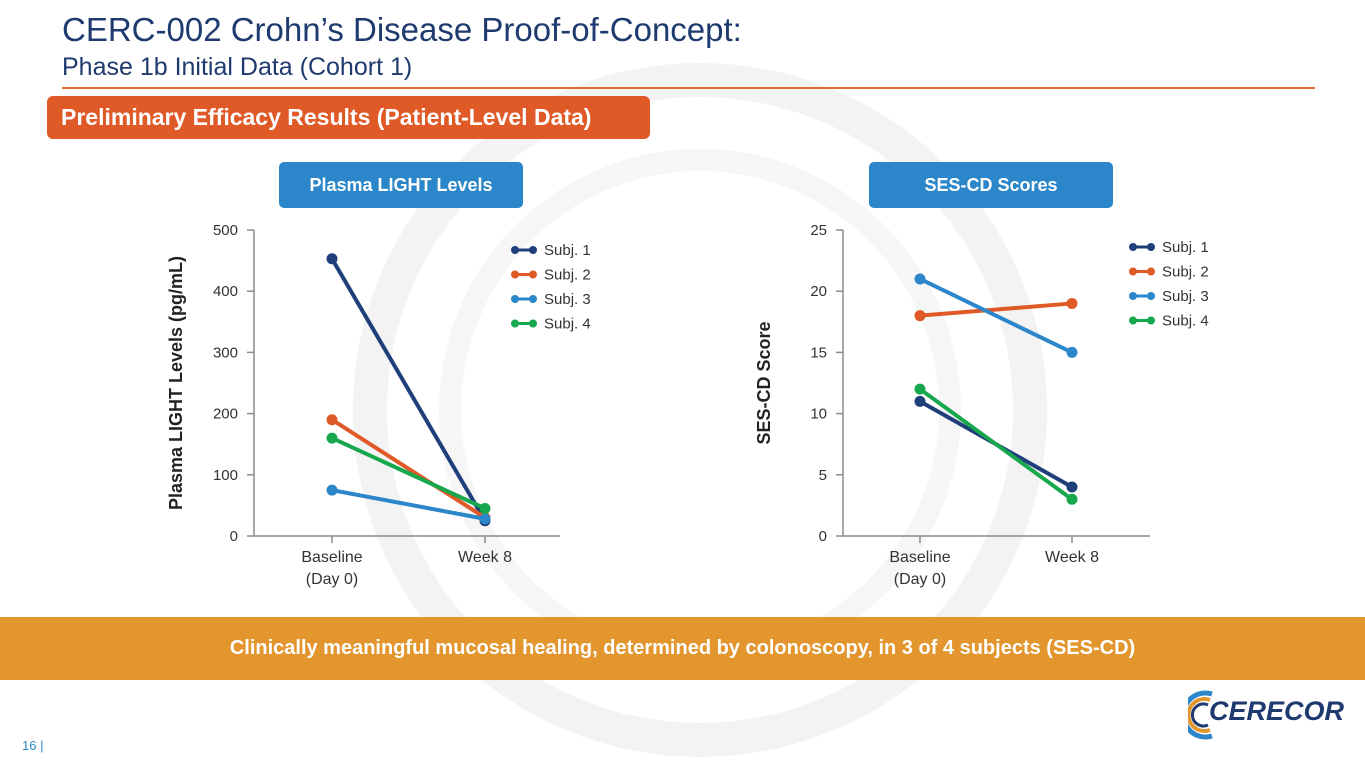  I want to click on chart1-point-subj4-week8, so click(485, 508).